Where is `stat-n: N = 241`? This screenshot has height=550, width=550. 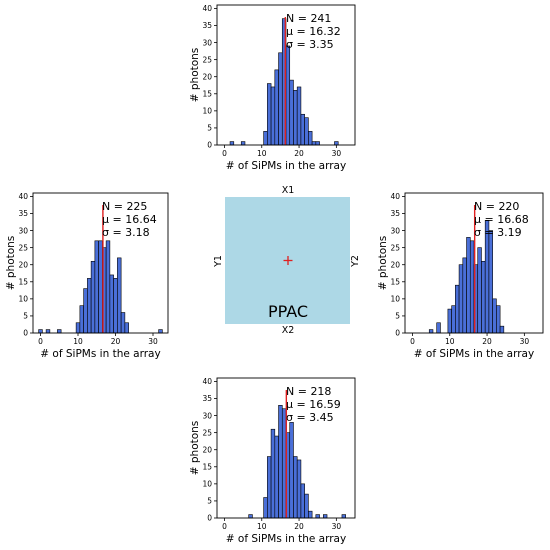 stat-n: N = 241 is located at coordinates (308, 18).